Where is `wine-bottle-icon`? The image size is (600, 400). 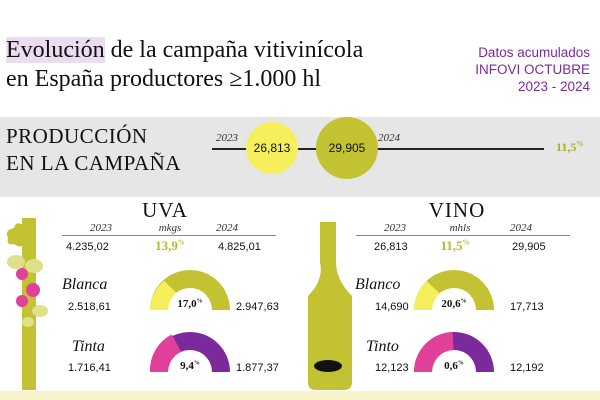 wine-bottle-icon is located at coordinates (330, 306).